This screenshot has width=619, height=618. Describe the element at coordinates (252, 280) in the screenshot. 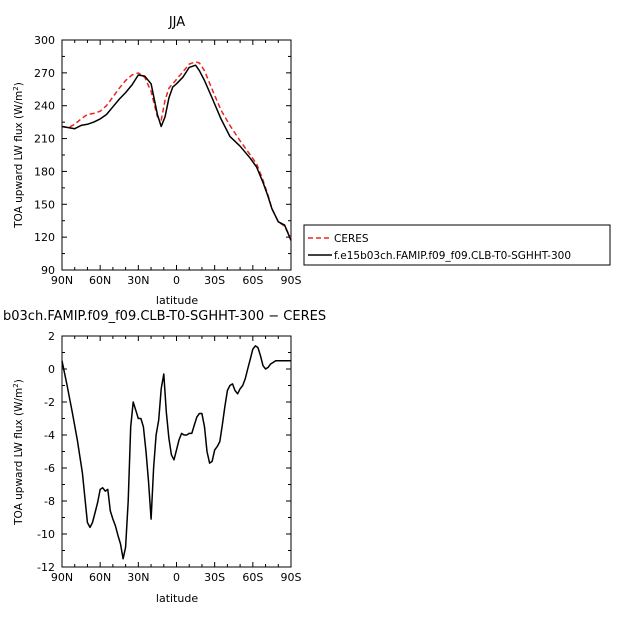

I see `top-x-tick-label: 60S` at that location.